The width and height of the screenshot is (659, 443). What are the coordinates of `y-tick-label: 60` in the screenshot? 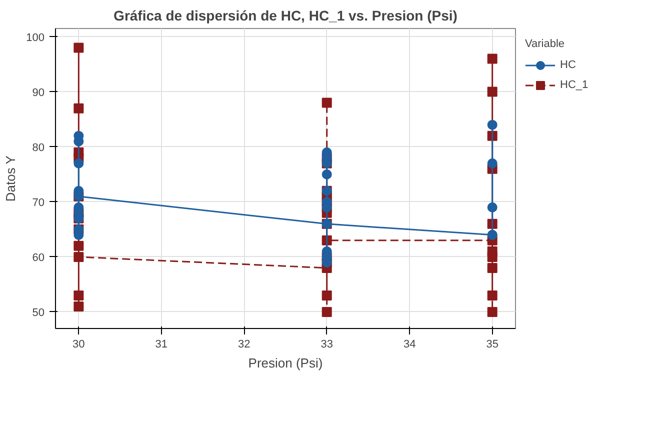 It's located at (38, 258).